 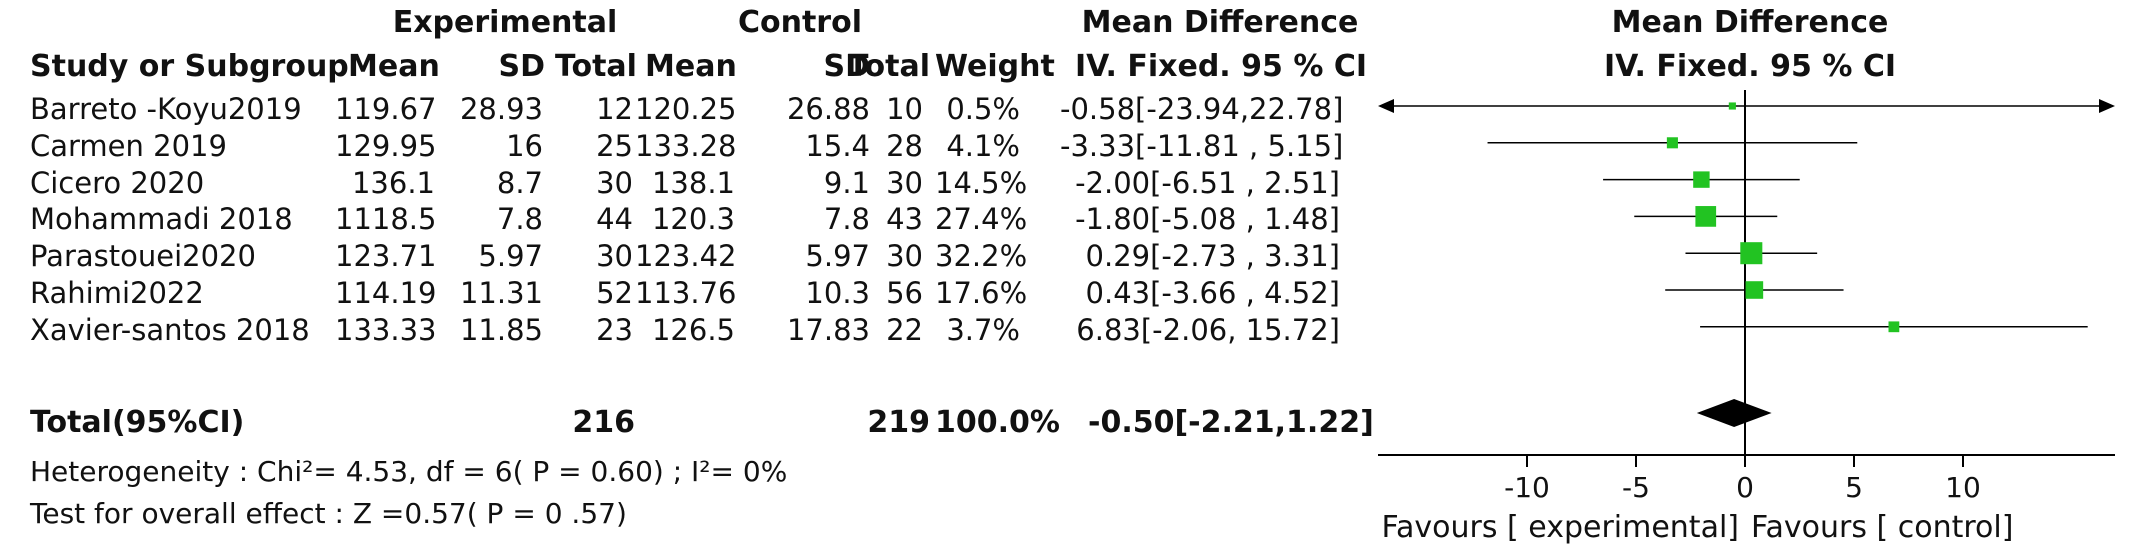 What do you see at coordinates (614, 109) in the screenshot?
I see `row-exp-total: 12` at bounding box center [614, 109].